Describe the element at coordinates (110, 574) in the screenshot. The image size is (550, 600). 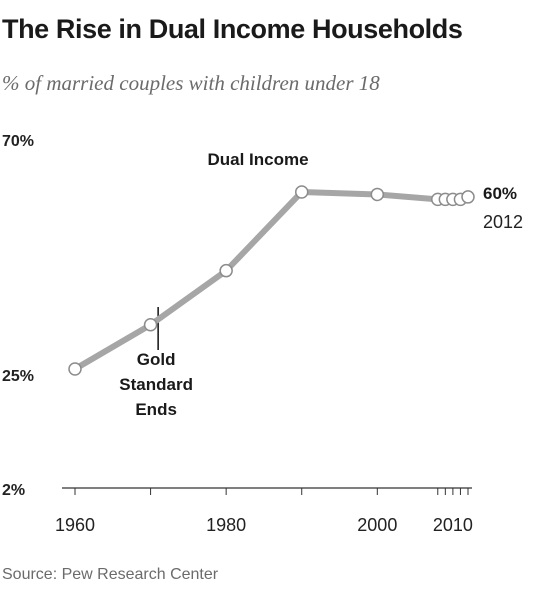
I see `source-note: Source: Pew Research Center` at that location.